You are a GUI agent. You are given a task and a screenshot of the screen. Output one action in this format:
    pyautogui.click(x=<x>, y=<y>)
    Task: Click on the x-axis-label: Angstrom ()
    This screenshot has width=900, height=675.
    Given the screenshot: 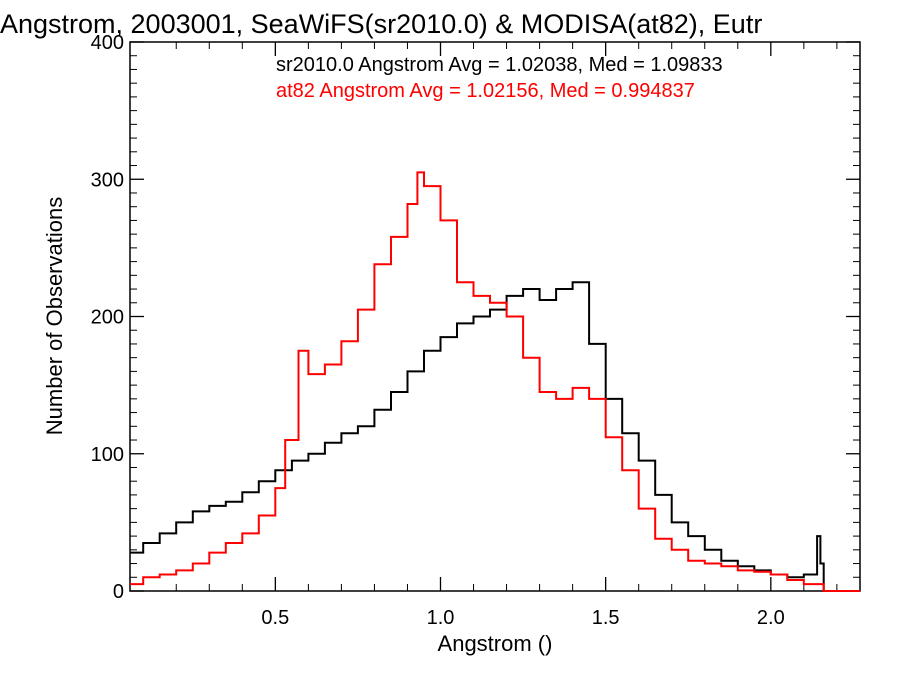 What is the action you would take?
    pyautogui.click(x=495, y=643)
    